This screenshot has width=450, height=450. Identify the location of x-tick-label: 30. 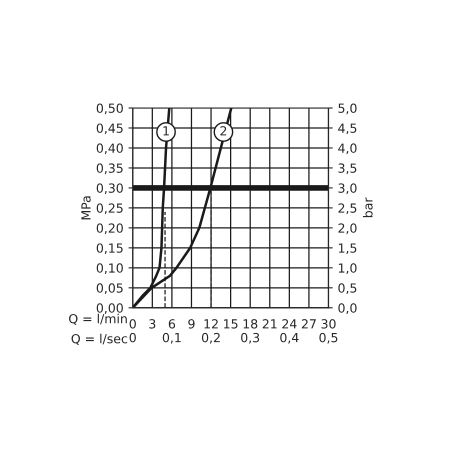
(329, 324).